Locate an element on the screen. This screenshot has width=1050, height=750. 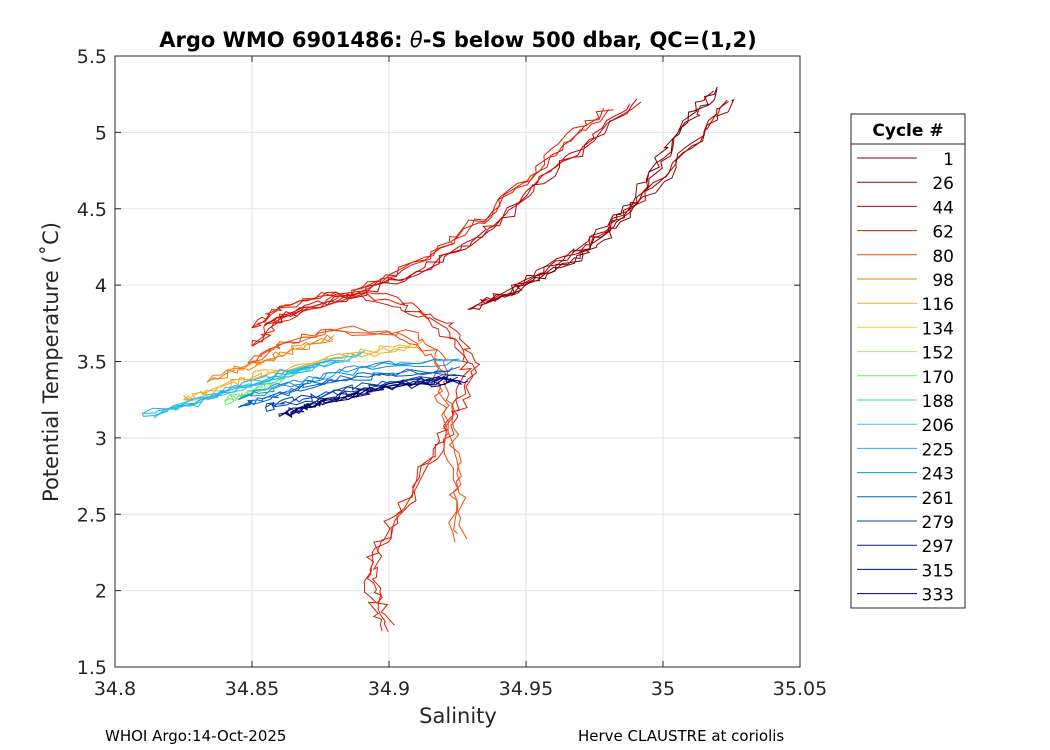
x-tick-label: 34.8 is located at coordinates (115, 689).